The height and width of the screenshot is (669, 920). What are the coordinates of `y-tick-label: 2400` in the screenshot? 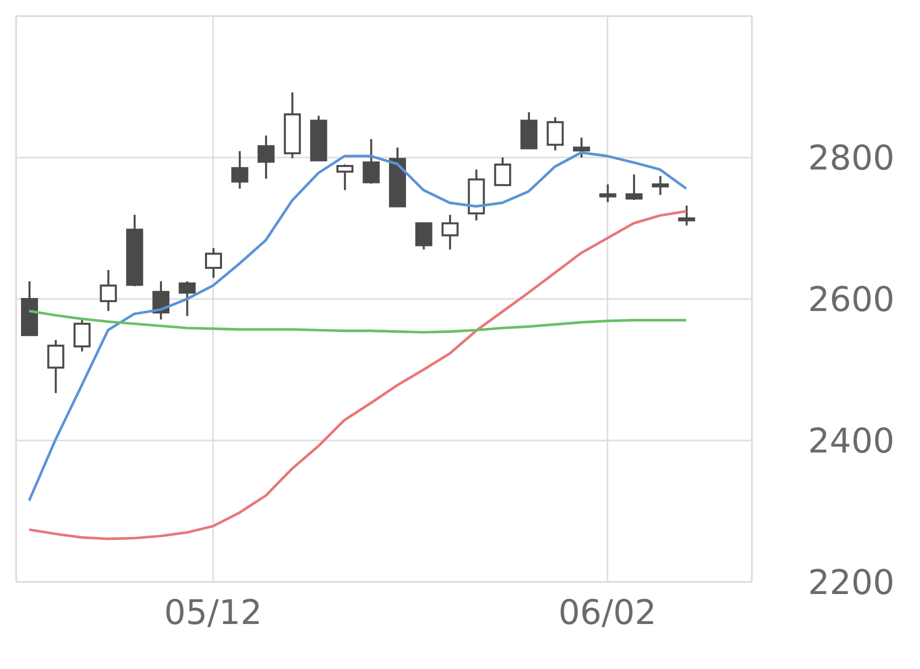 It's located at (851, 442).